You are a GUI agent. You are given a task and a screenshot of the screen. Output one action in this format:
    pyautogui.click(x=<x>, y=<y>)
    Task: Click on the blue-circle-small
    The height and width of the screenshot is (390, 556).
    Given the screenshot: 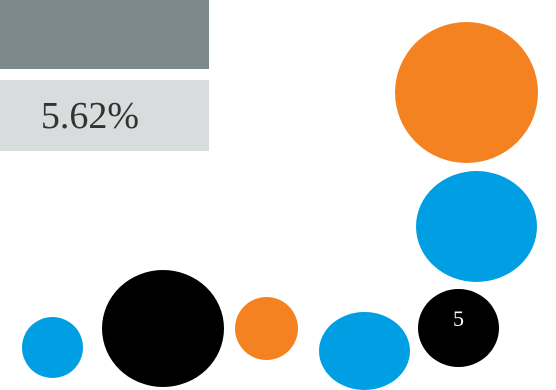 What is the action you would take?
    pyautogui.click(x=52, y=347)
    